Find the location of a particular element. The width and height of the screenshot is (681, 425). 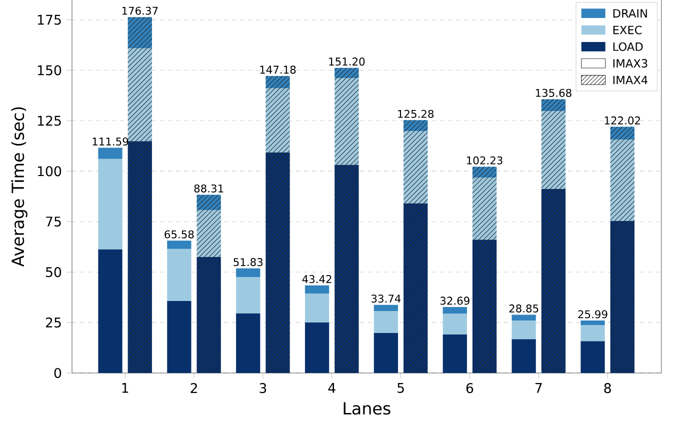

legend-label: DRAIN is located at coordinates (630, 13).